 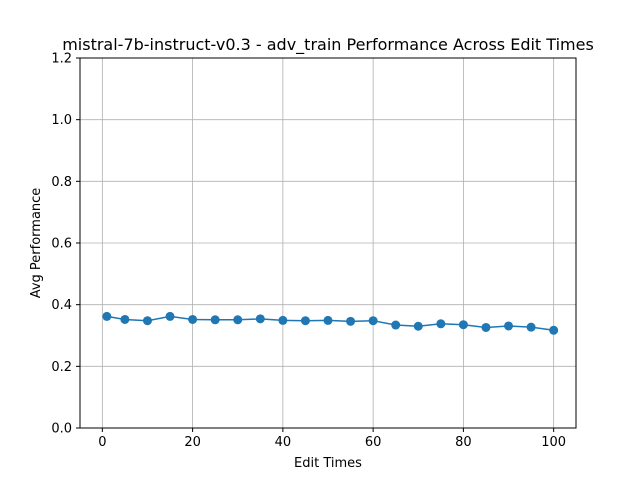 I want to click on x-tick-label: 0, so click(x=102, y=442).